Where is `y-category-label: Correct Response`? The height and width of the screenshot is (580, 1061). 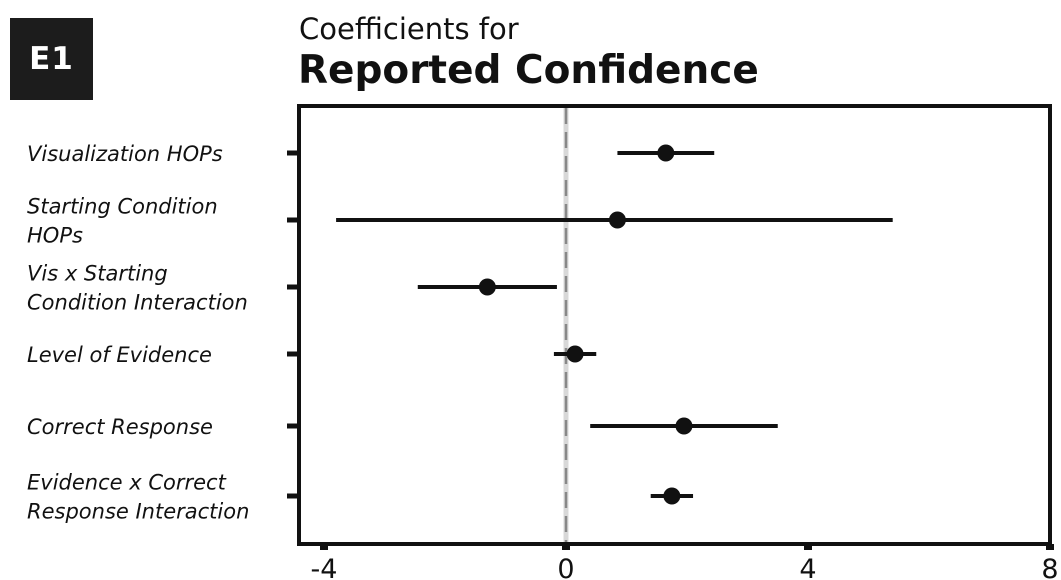 y-category-label: Correct Response is located at coordinates (120, 427).